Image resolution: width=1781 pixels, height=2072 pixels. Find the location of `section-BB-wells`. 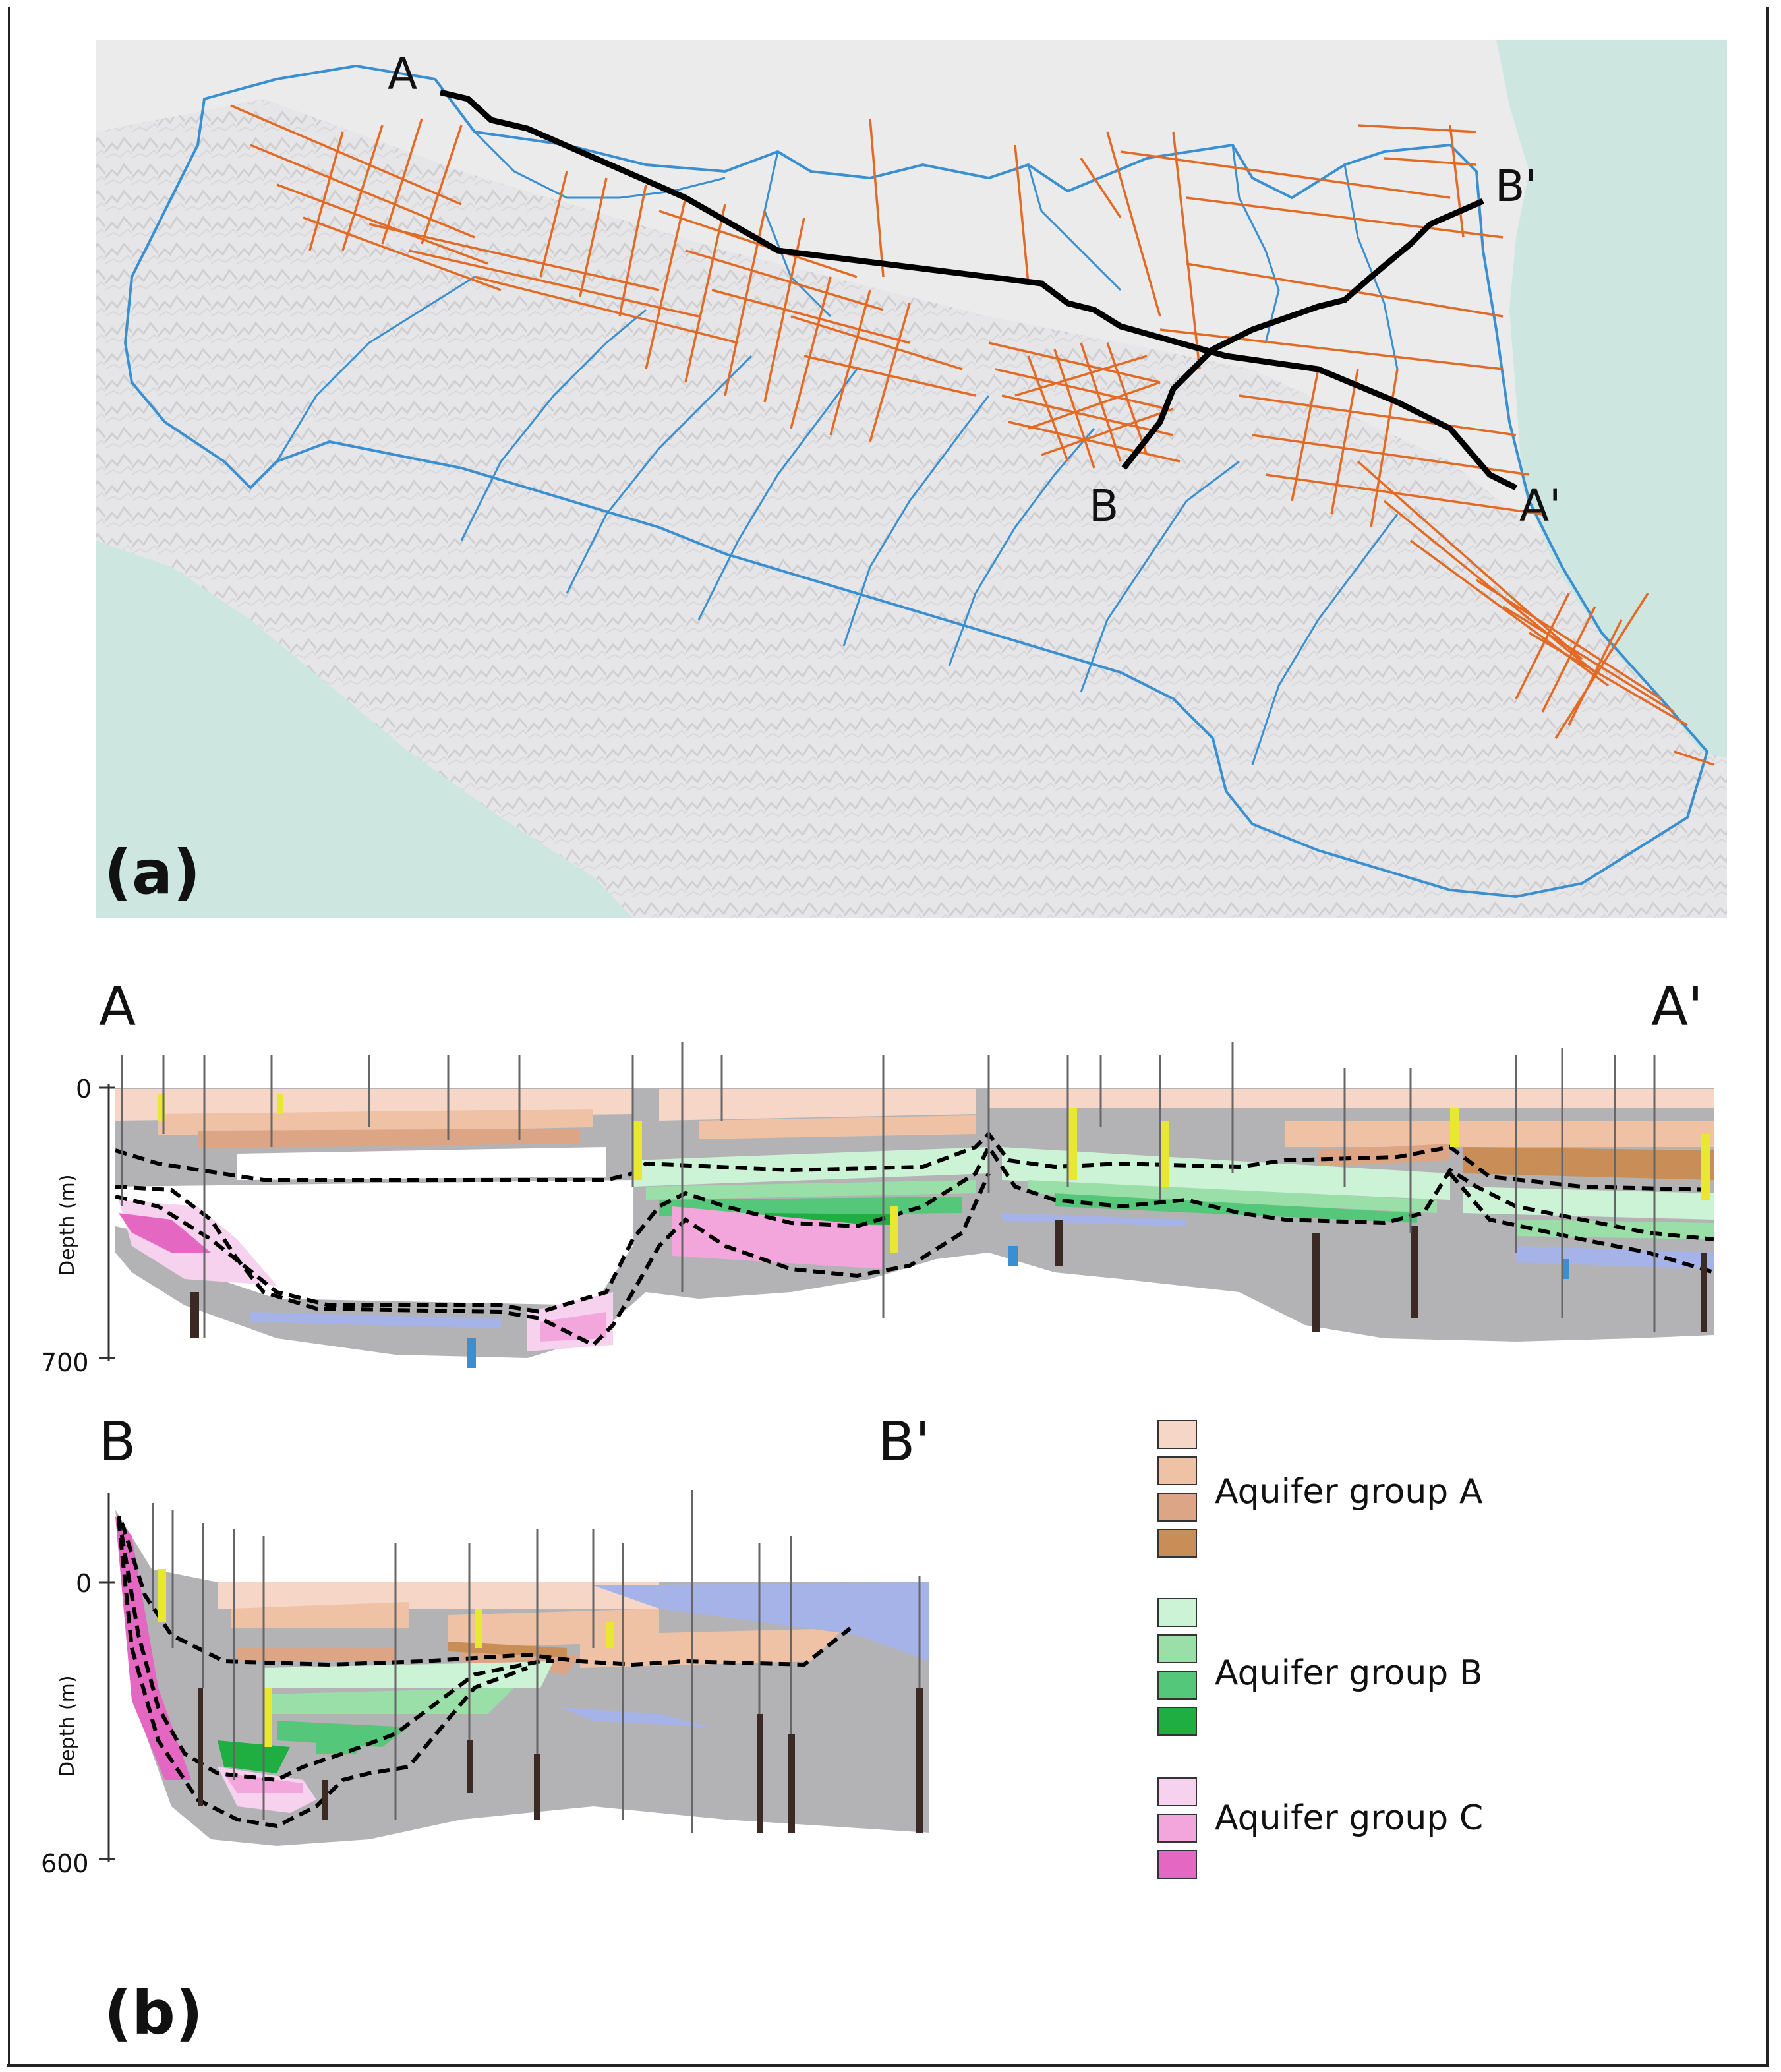

section-BB-wells is located at coordinates (560, 1760).